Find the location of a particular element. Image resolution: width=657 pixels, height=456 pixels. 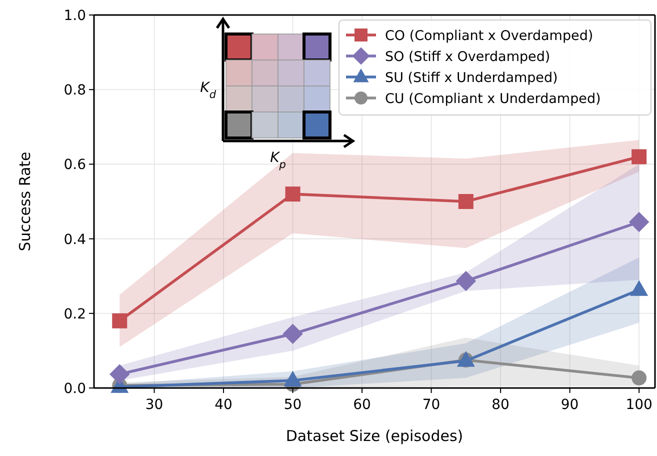

x-tick-label: 70 is located at coordinates (431, 405).